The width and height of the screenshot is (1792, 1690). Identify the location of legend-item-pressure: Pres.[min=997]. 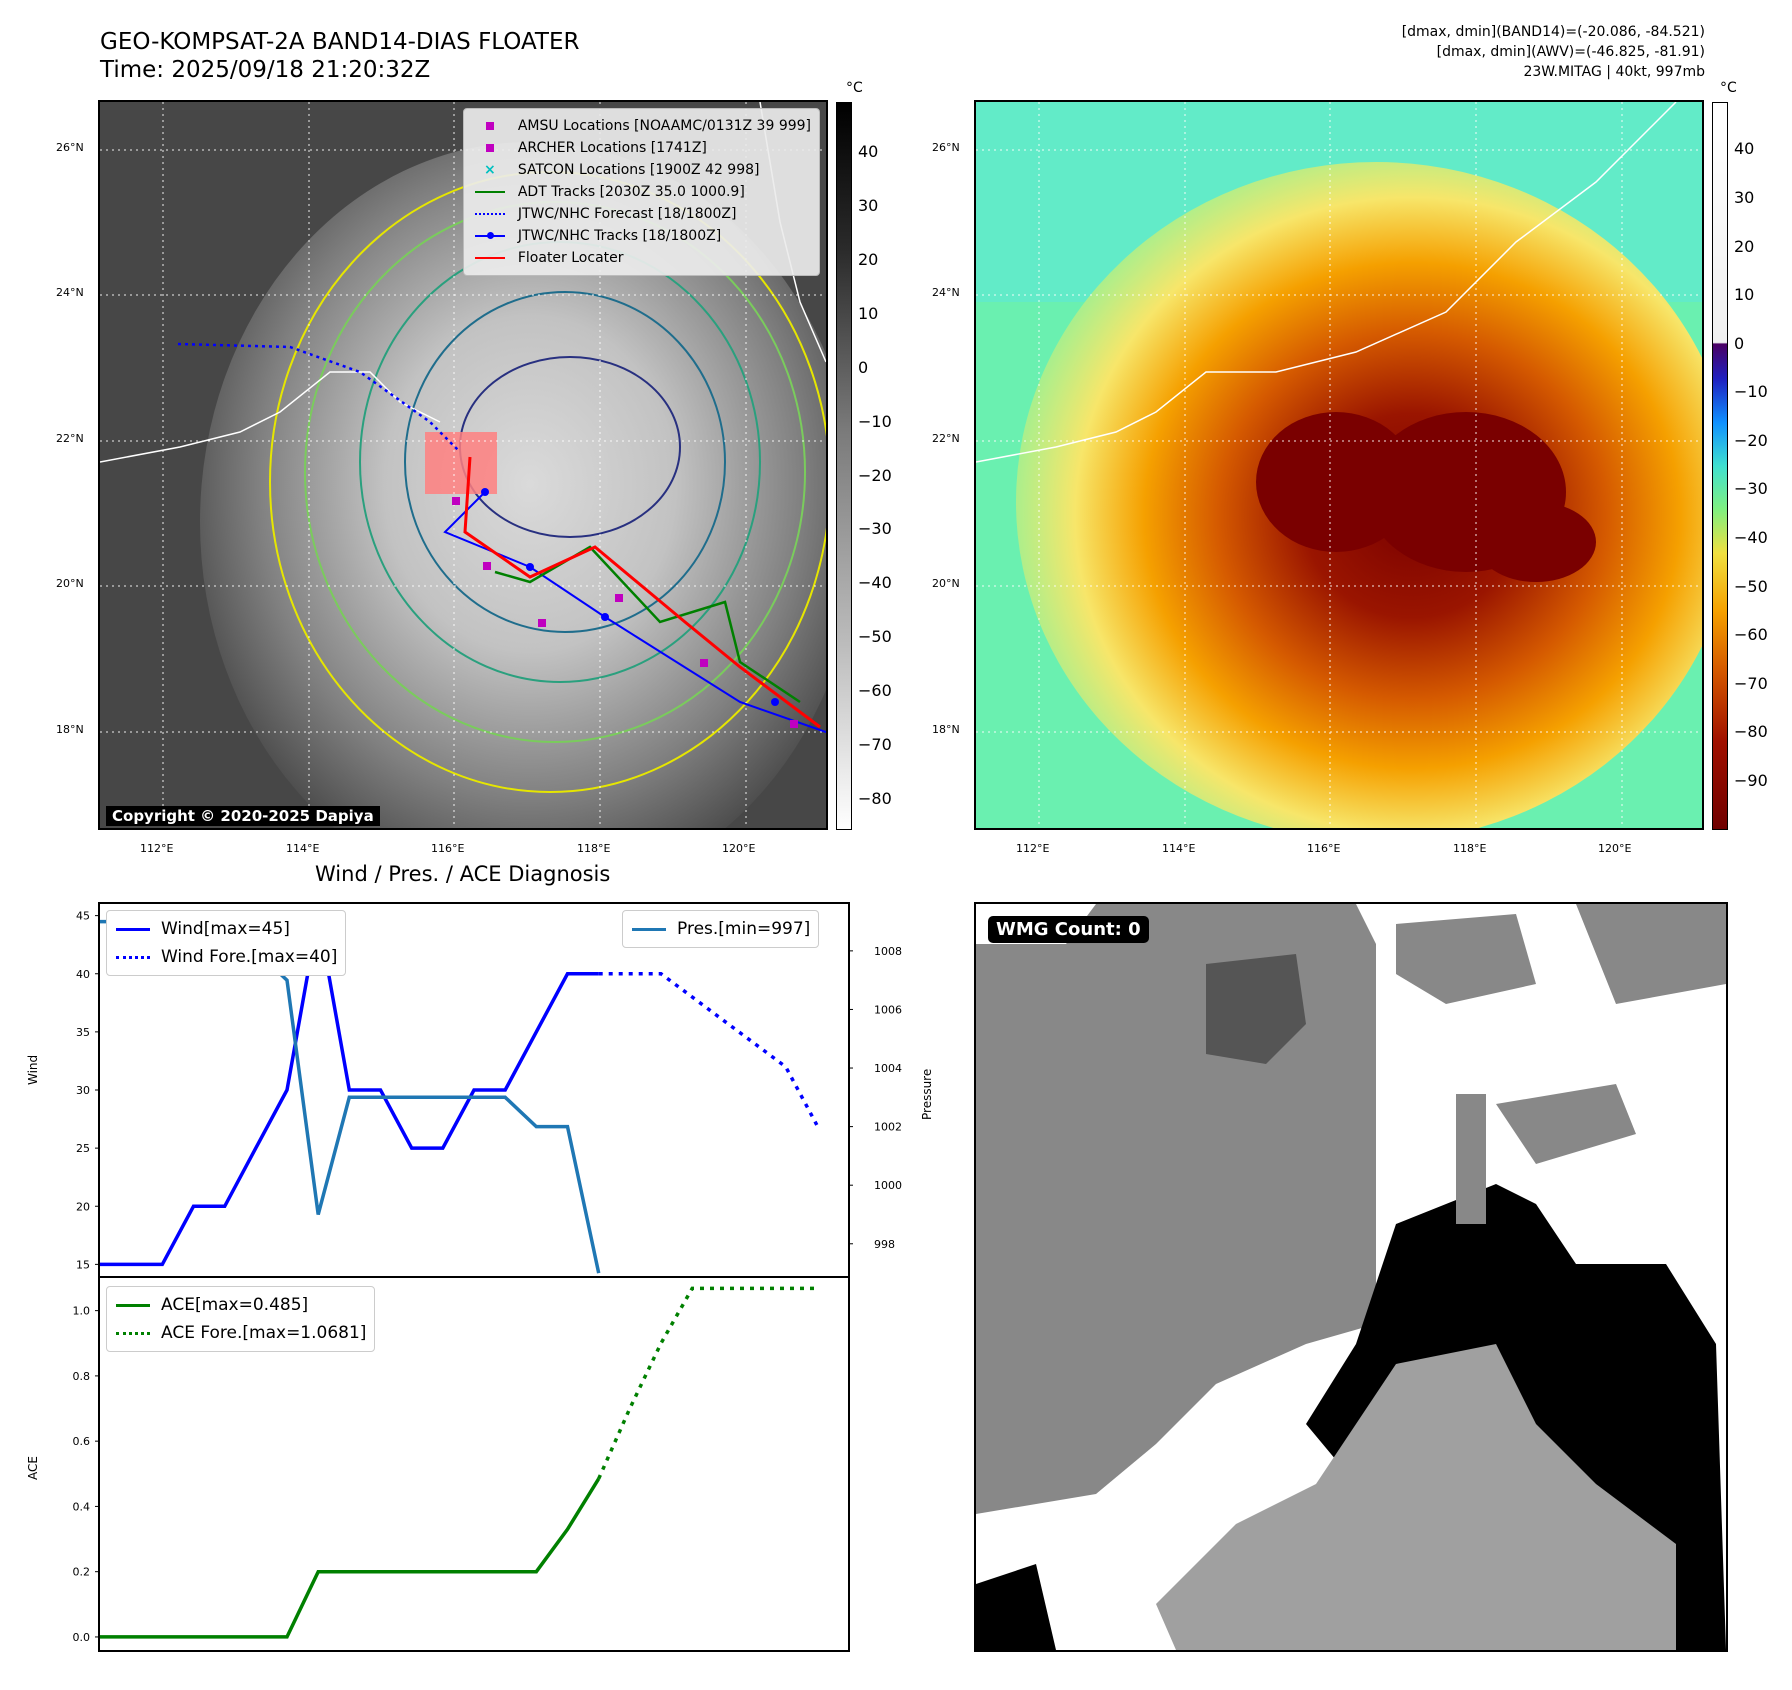
(720, 929).